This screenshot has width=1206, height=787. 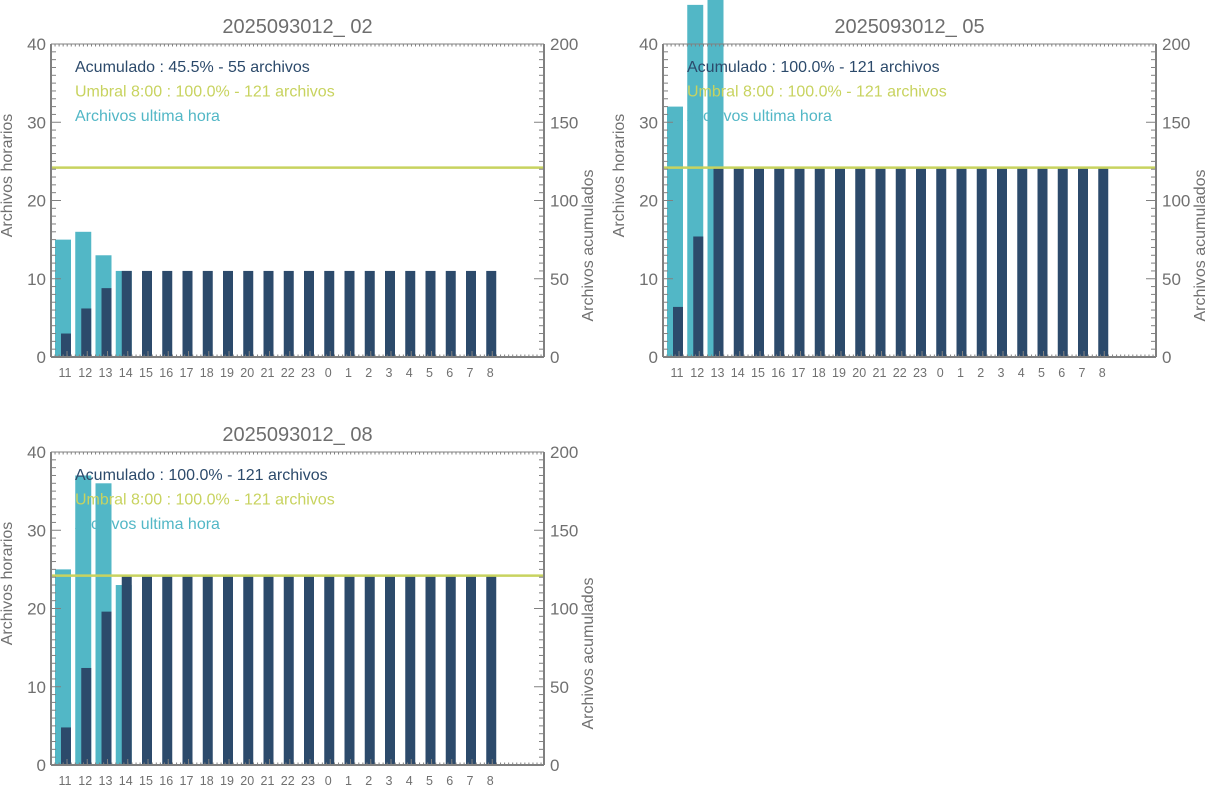 I want to click on x-tick-label: 5, so click(x=429, y=373).